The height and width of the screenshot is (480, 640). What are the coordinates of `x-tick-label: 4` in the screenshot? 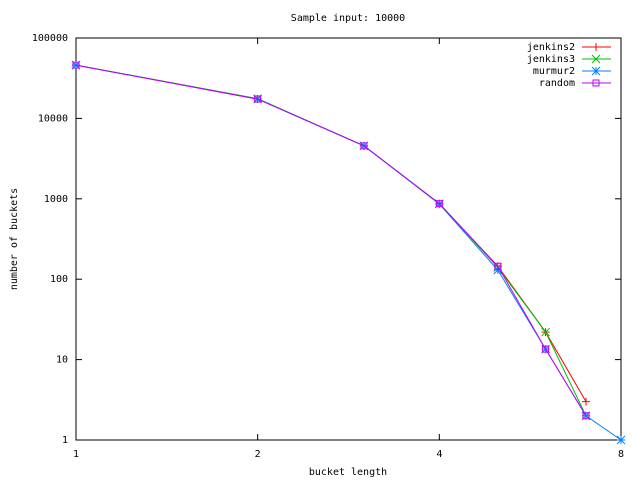 It's located at (439, 454).